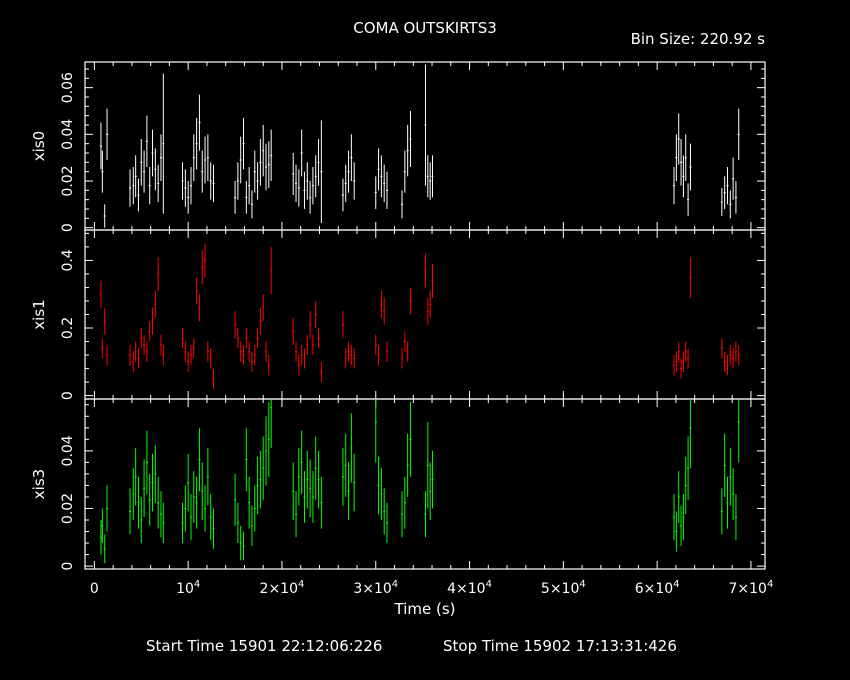 The image size is (850, 680). I want to click on x-tick-label: 104, so click(188, 588).